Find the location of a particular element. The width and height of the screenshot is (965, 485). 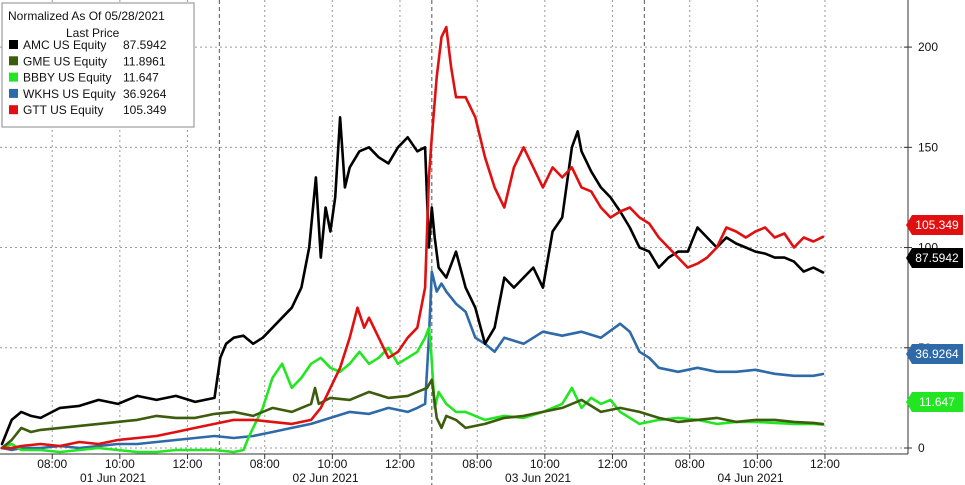

legend-series-value: 105.349 is located at coordinates (145, 110).